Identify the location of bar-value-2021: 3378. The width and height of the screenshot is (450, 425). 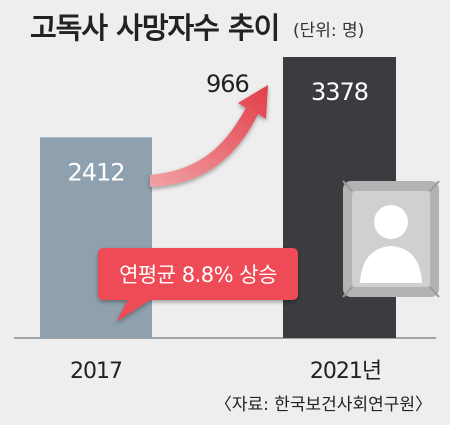
(339, 92).